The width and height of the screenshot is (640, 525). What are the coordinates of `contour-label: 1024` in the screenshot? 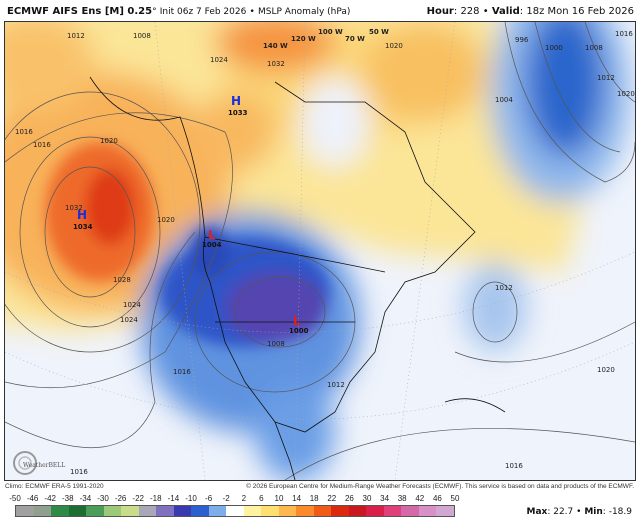 It's located at (129, 320).